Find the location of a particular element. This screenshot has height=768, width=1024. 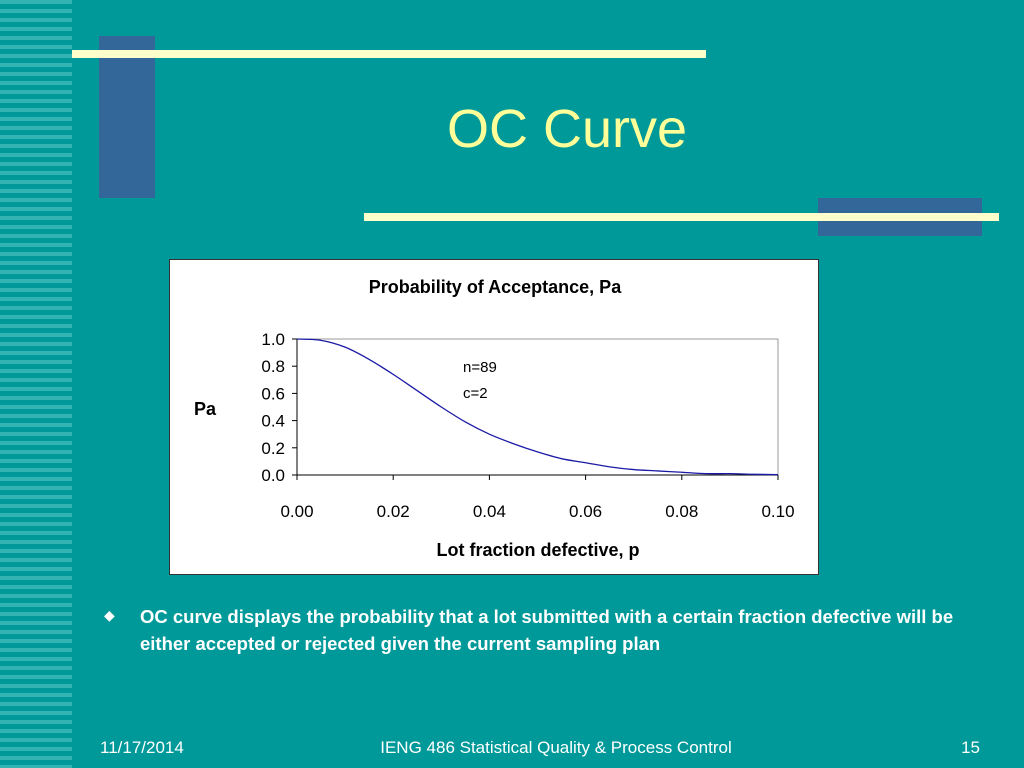

y-axis: 0.0 0.2 0.4 0.6 0.8 1.0 is located at coordinates (279, 407).